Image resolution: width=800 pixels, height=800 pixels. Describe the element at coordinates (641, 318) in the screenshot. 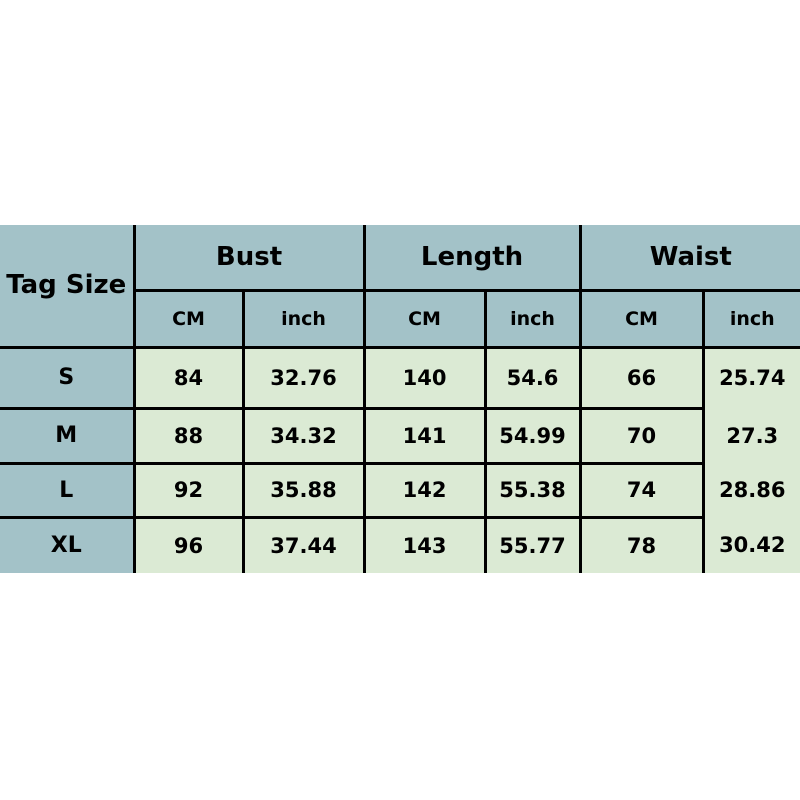

I see `unit-header-waist-cm: CM` at that location.